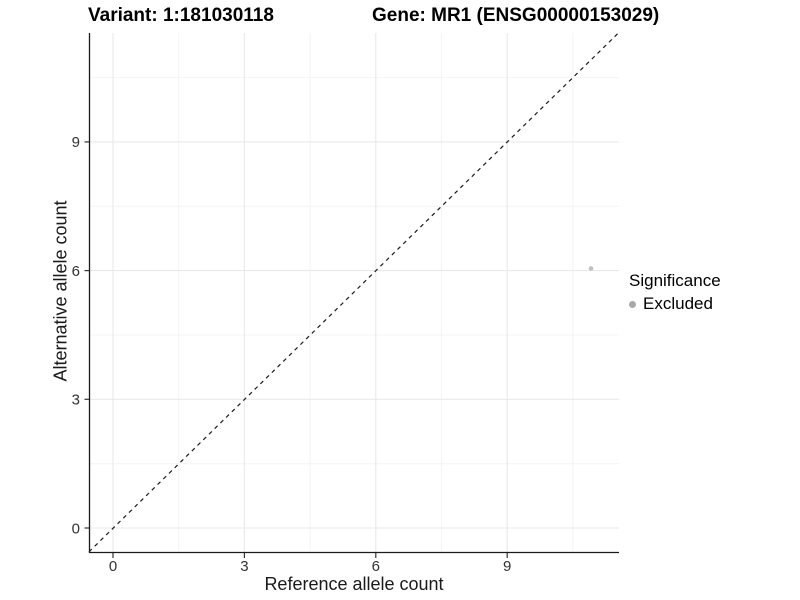 The image size is (800, 600). I want to click on legend-dot-icon, so click(632, 304).